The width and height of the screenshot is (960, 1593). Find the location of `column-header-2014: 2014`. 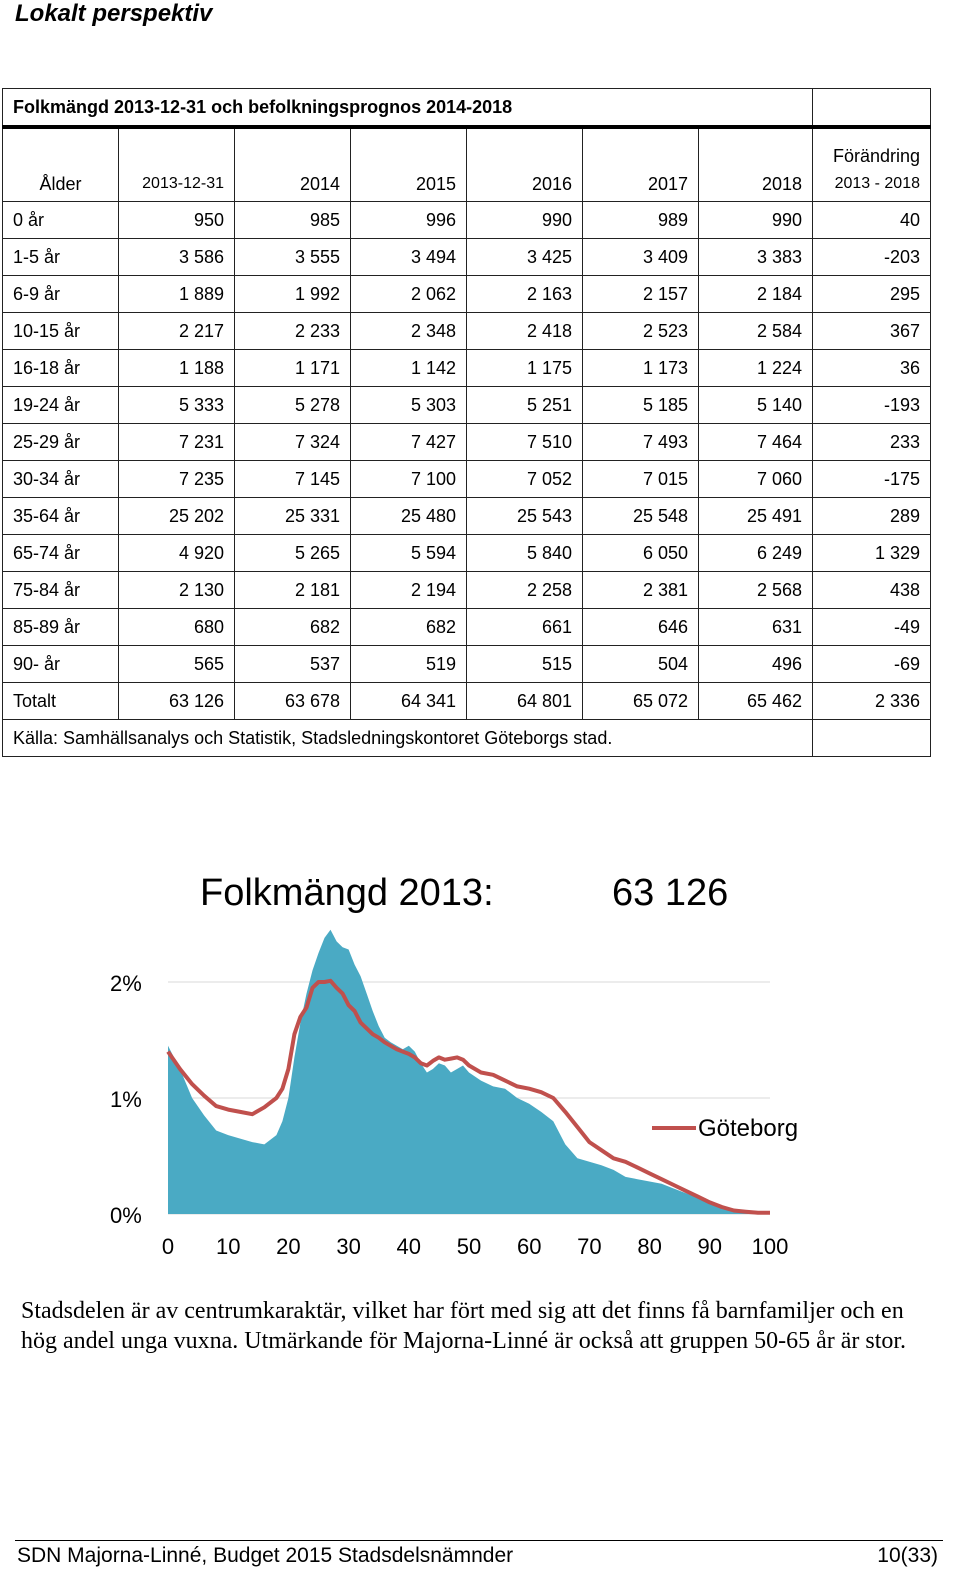

column-header-2014: 2014 is located at coordinates (292, 184).